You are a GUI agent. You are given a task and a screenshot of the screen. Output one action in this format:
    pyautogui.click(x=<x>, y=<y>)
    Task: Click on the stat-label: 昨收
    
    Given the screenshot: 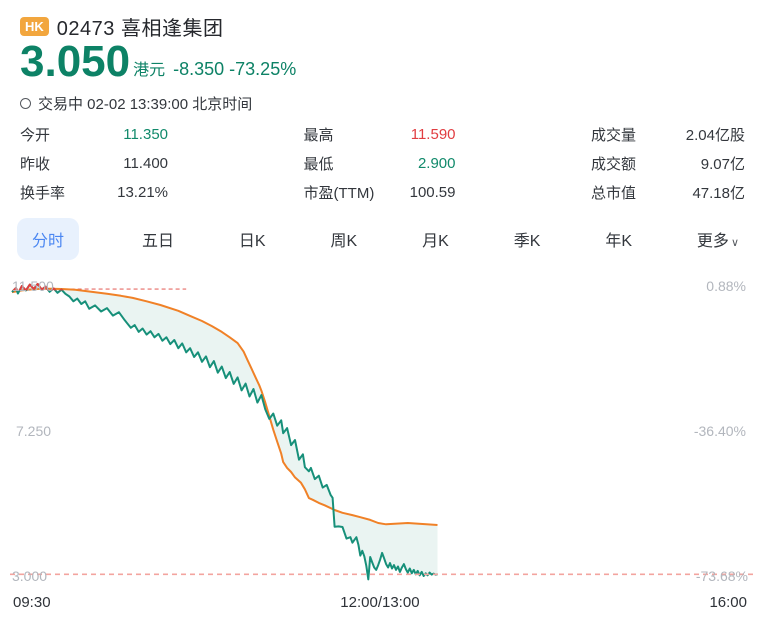 What is the action you would take?
    pyautogui.click(x=35, y=164)
    